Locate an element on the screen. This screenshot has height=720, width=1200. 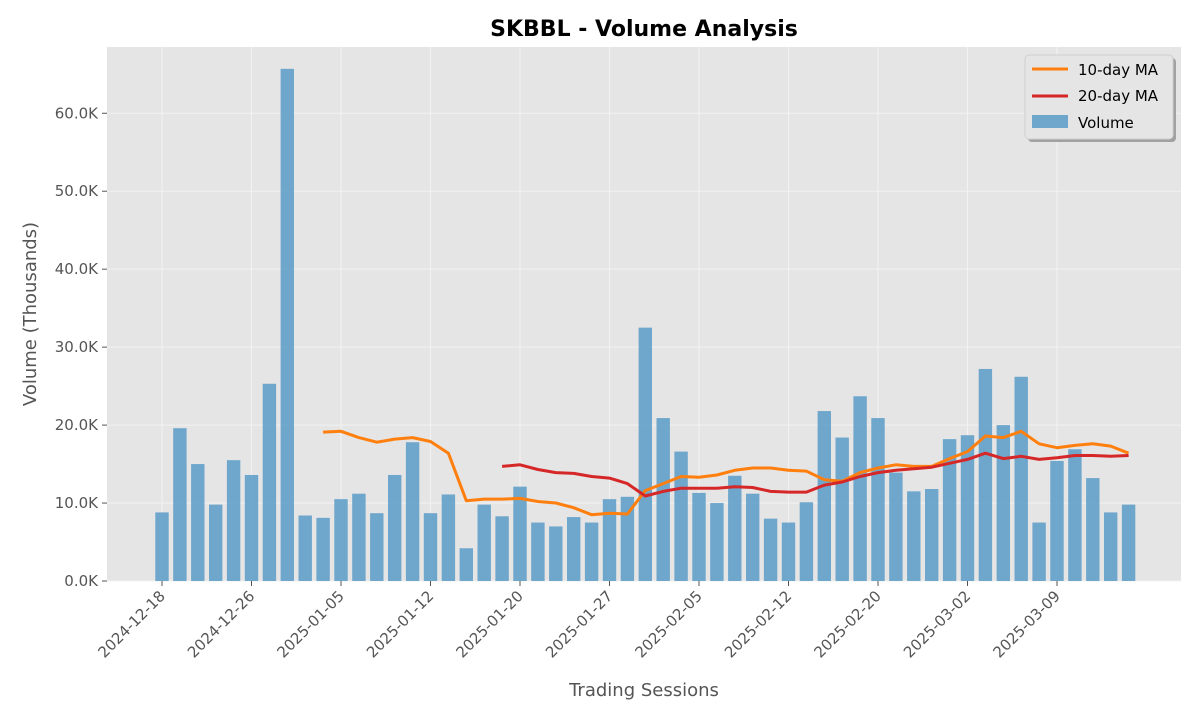
y-tick-label: 50.0K is located at coordinates (77, 191).